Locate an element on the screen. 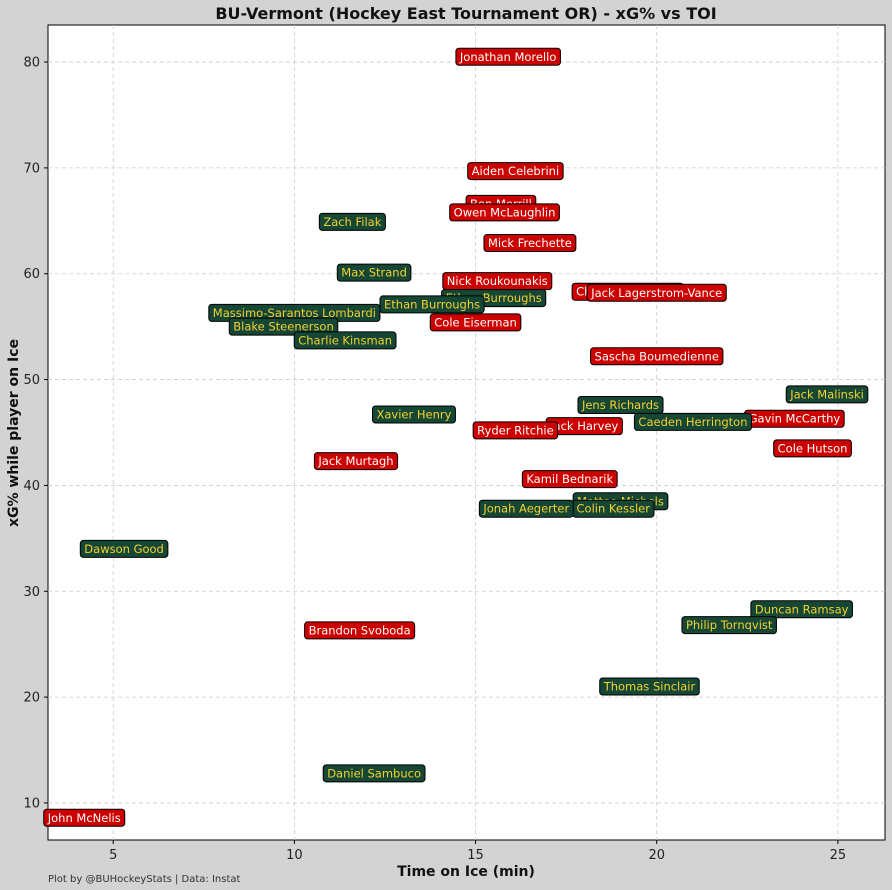 The image size is (892, 890). player-point: Charlie Kinsman is located at coordinates (345, 340).